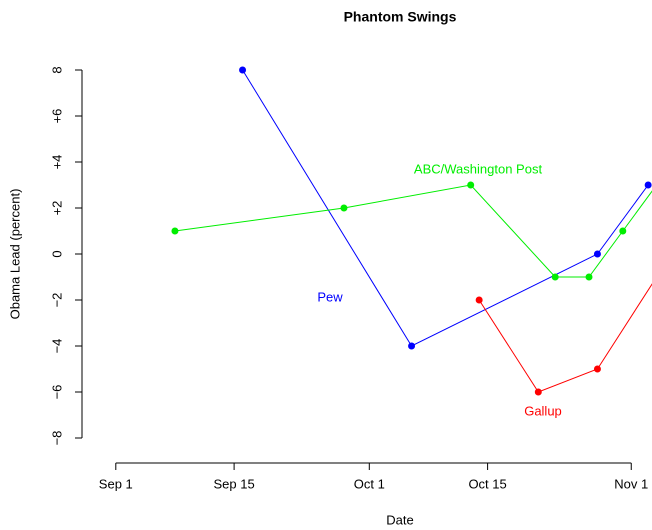 The image size is (652, 530). What do you see at coordinates (233, 483) in the screenshot?
I see `x-tick-label: Sep 15` at bounding box center [233, 483].